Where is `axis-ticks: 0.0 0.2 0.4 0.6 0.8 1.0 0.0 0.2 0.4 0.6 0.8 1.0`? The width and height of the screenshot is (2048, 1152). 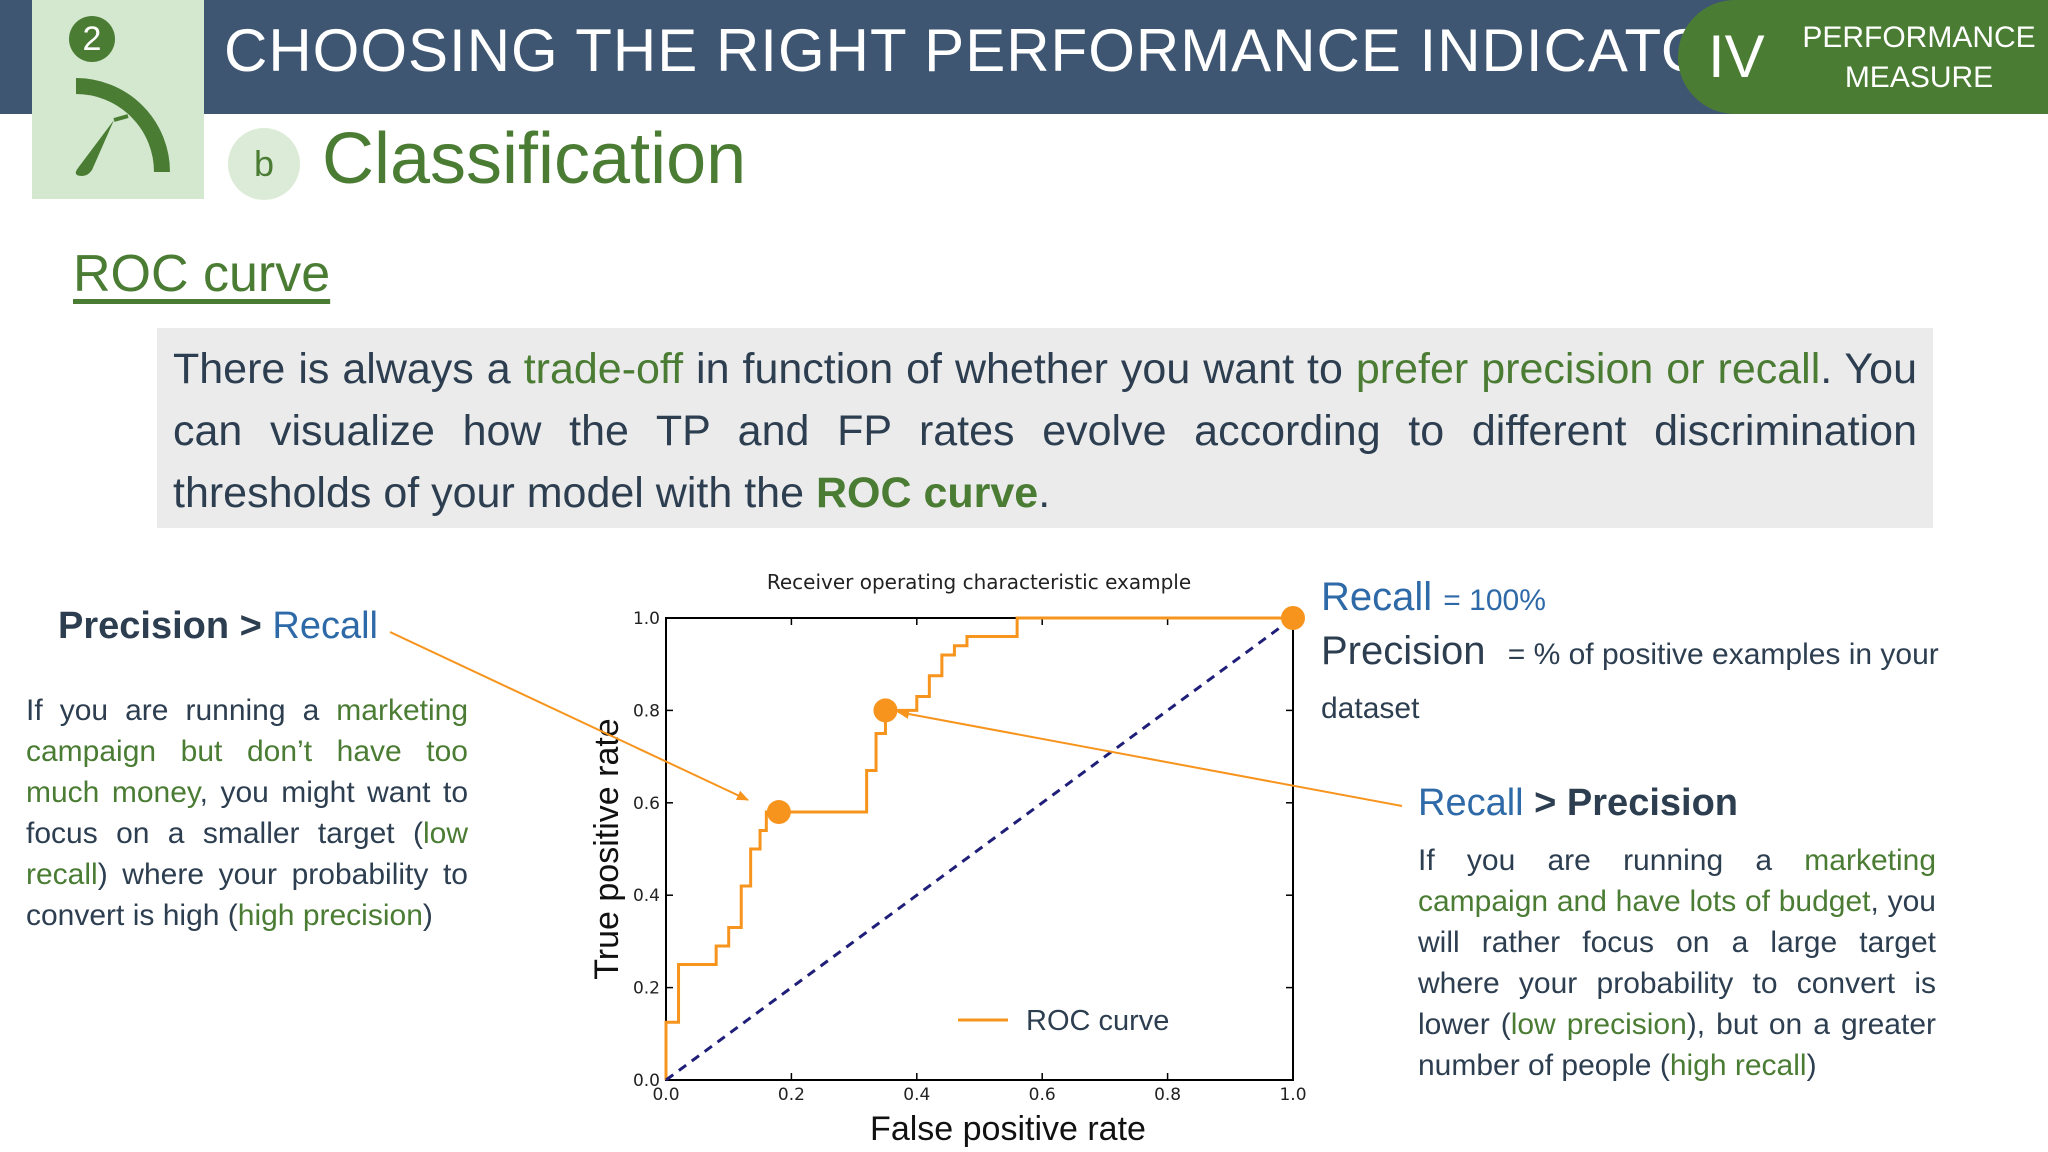 axis-ticks: 0.0 0.2 0.4 0.6 0.8 1.0 0.0 0.2 0.4 0.6 0.8 1.0 is located at coordinates (970, 857).